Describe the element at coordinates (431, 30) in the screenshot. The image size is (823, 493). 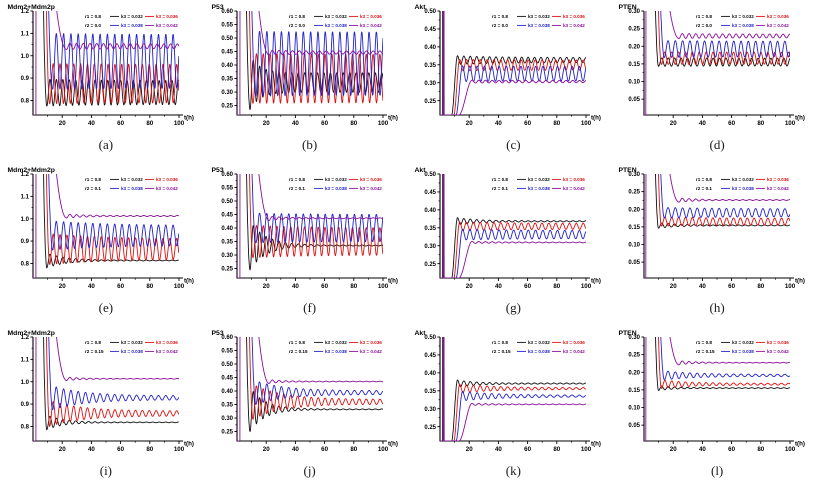
I see `svg-text: 0.45` at that location.